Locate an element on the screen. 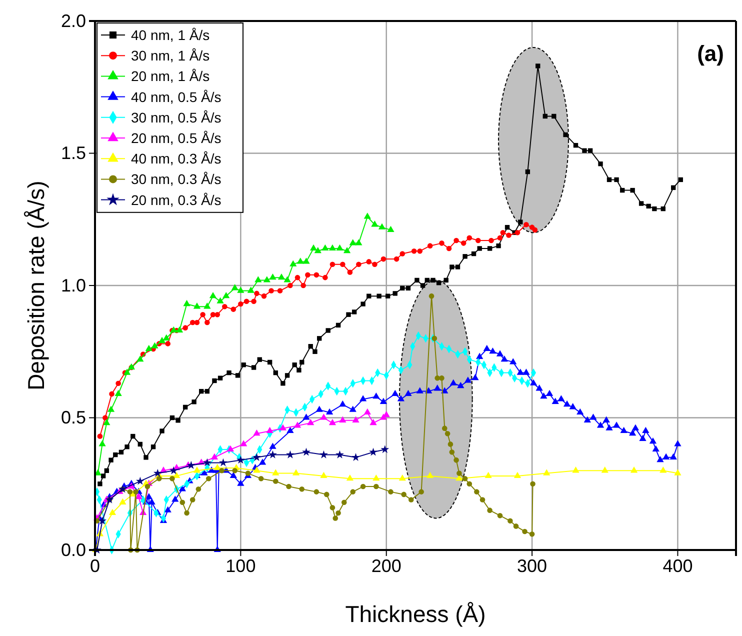 Image resolution: width=742 pixels, height=636 pixels. legend-label: 30 nm, 1 Å/s is located at coordinates (170, 56).